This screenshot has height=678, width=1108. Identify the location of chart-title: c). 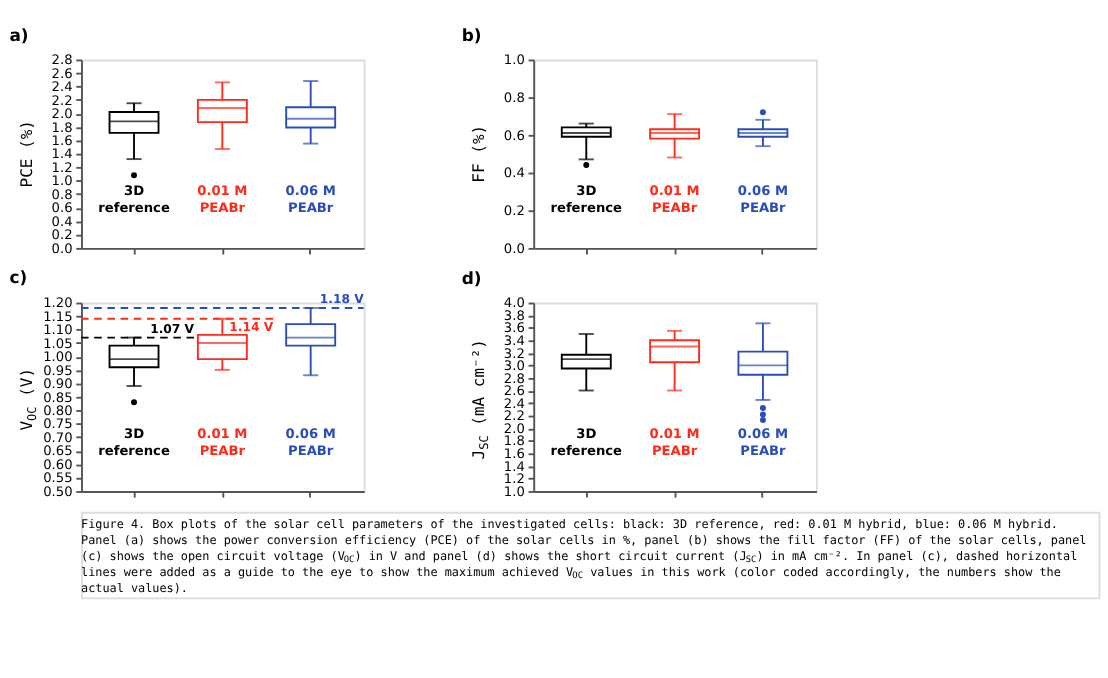
(18, 276).